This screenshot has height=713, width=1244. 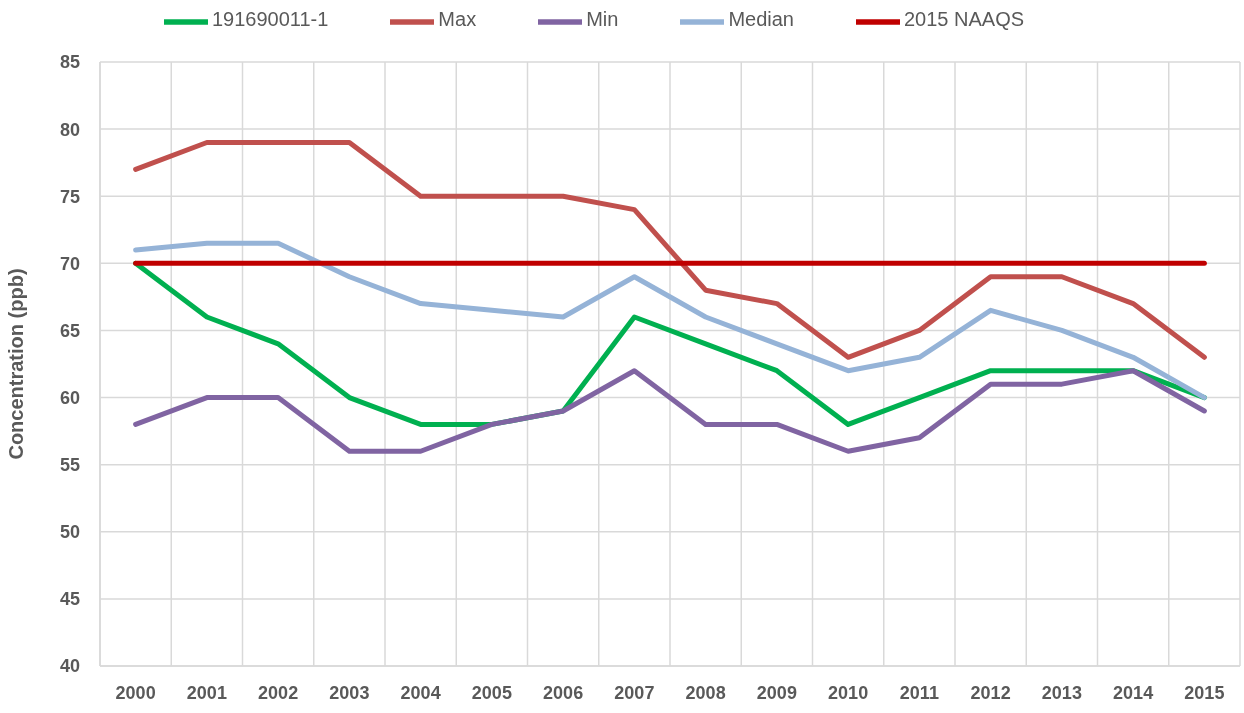 I want to click on x-tick-label: 2008, so click(x=705, y=692).